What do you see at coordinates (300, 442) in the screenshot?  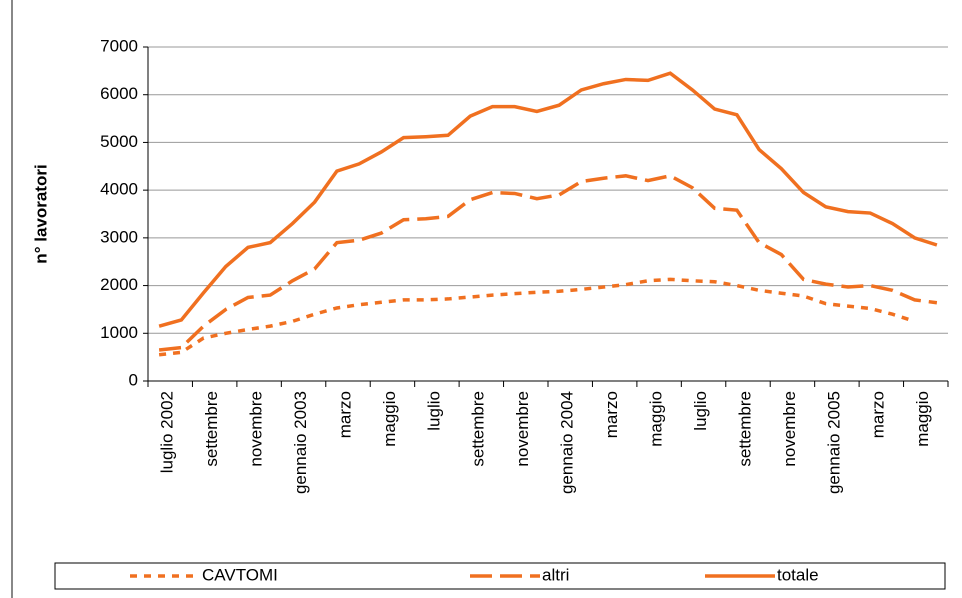 I see `x-tick-label: gennaio 2003` at bounding box center [300, 442].